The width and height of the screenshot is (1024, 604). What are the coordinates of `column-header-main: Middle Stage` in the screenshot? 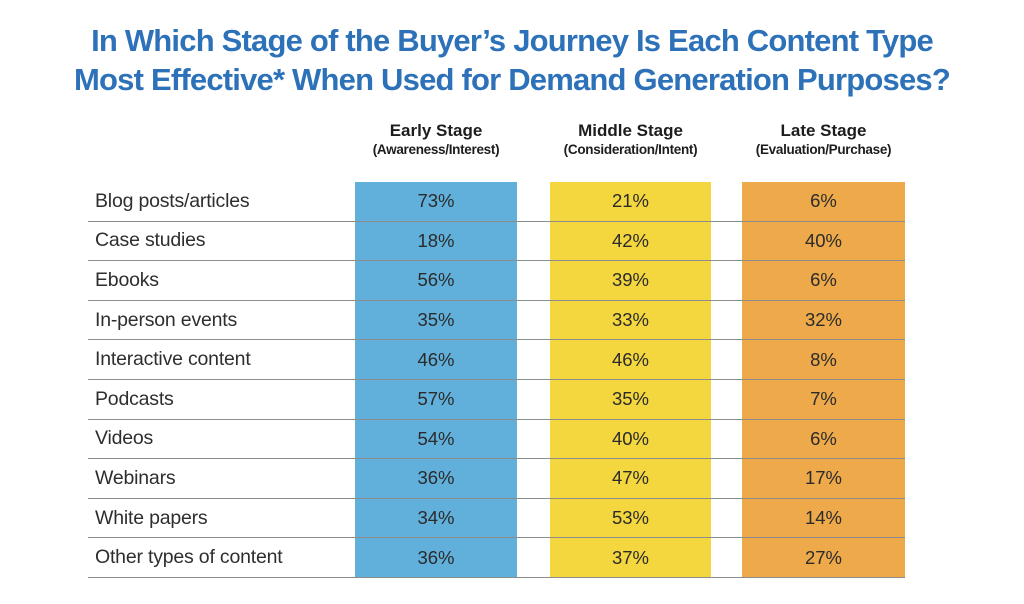 It's located at (630, 130).